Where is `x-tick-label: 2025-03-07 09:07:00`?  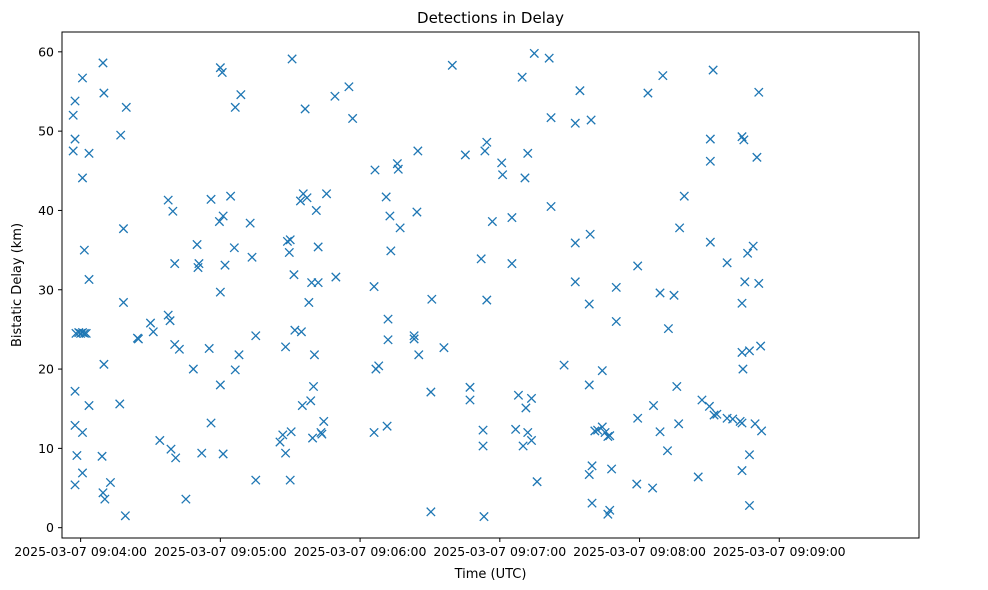
x-tick-label: 2025-03-07 09:07:00 is located at coordinates (499, 551).